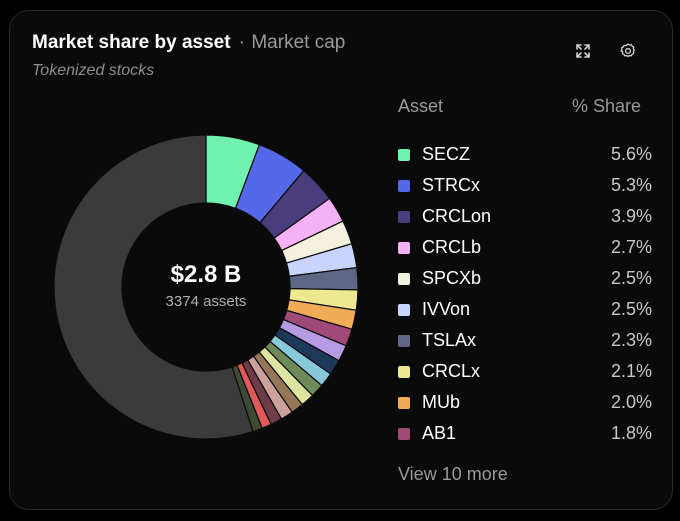  Describe the element at coordinates (131, 42) in the screenshot. I see `card-title: Market share by asset` at that location.